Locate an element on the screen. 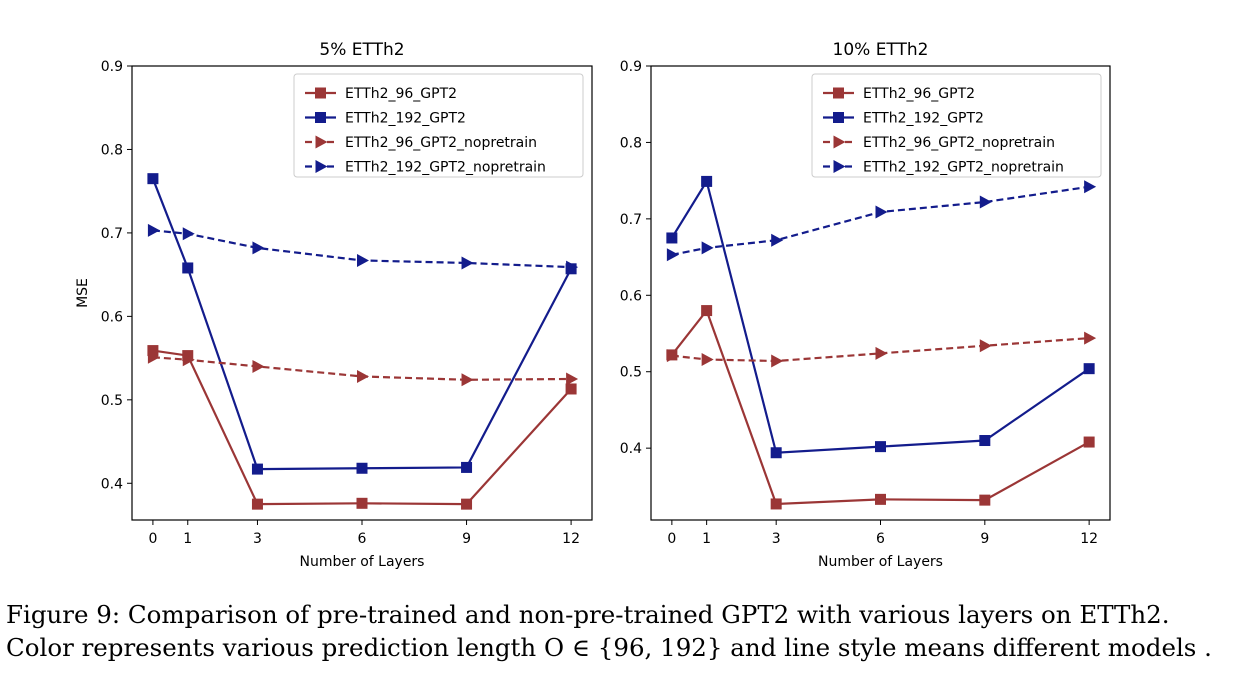  legend-marker-ETTh2_192_GPT2_nopretrain is located at coordinates (321, 166).